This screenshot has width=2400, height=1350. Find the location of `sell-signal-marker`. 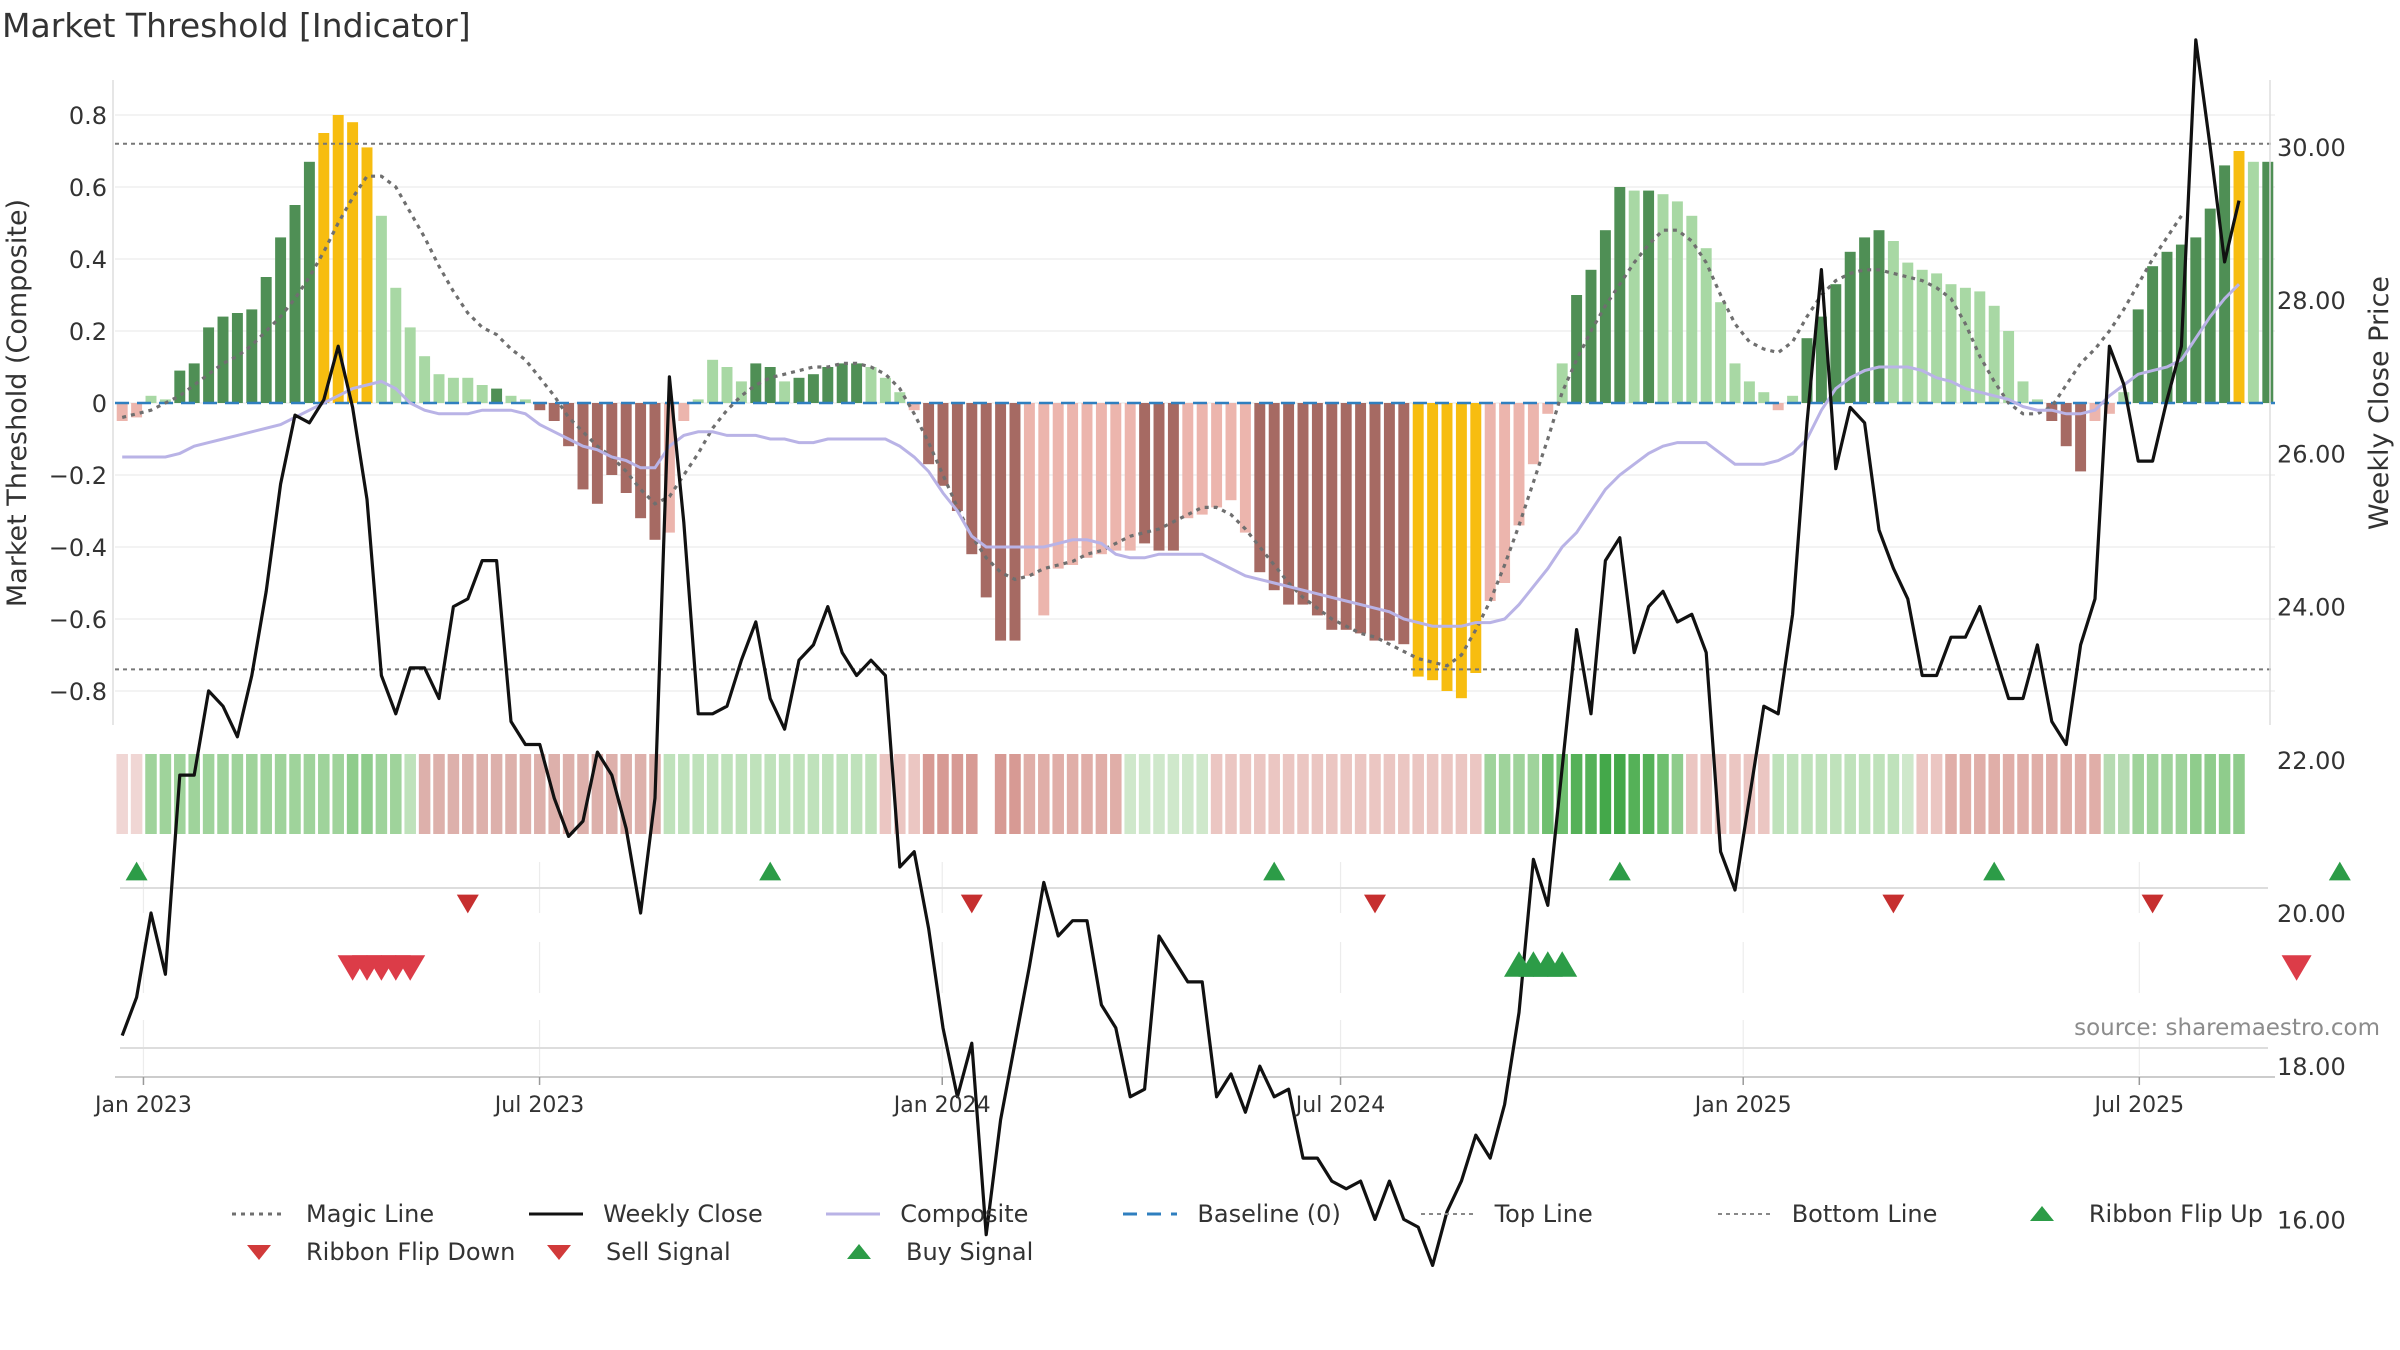

sell-signal-marker is located at coordinates (2296, 968).